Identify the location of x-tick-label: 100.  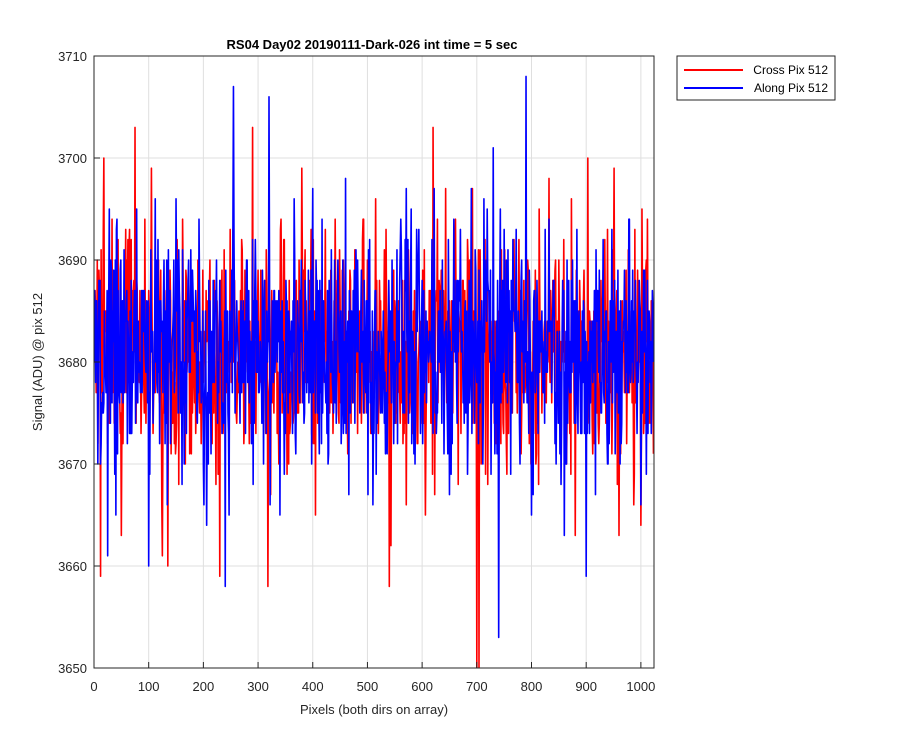
(149, 686).